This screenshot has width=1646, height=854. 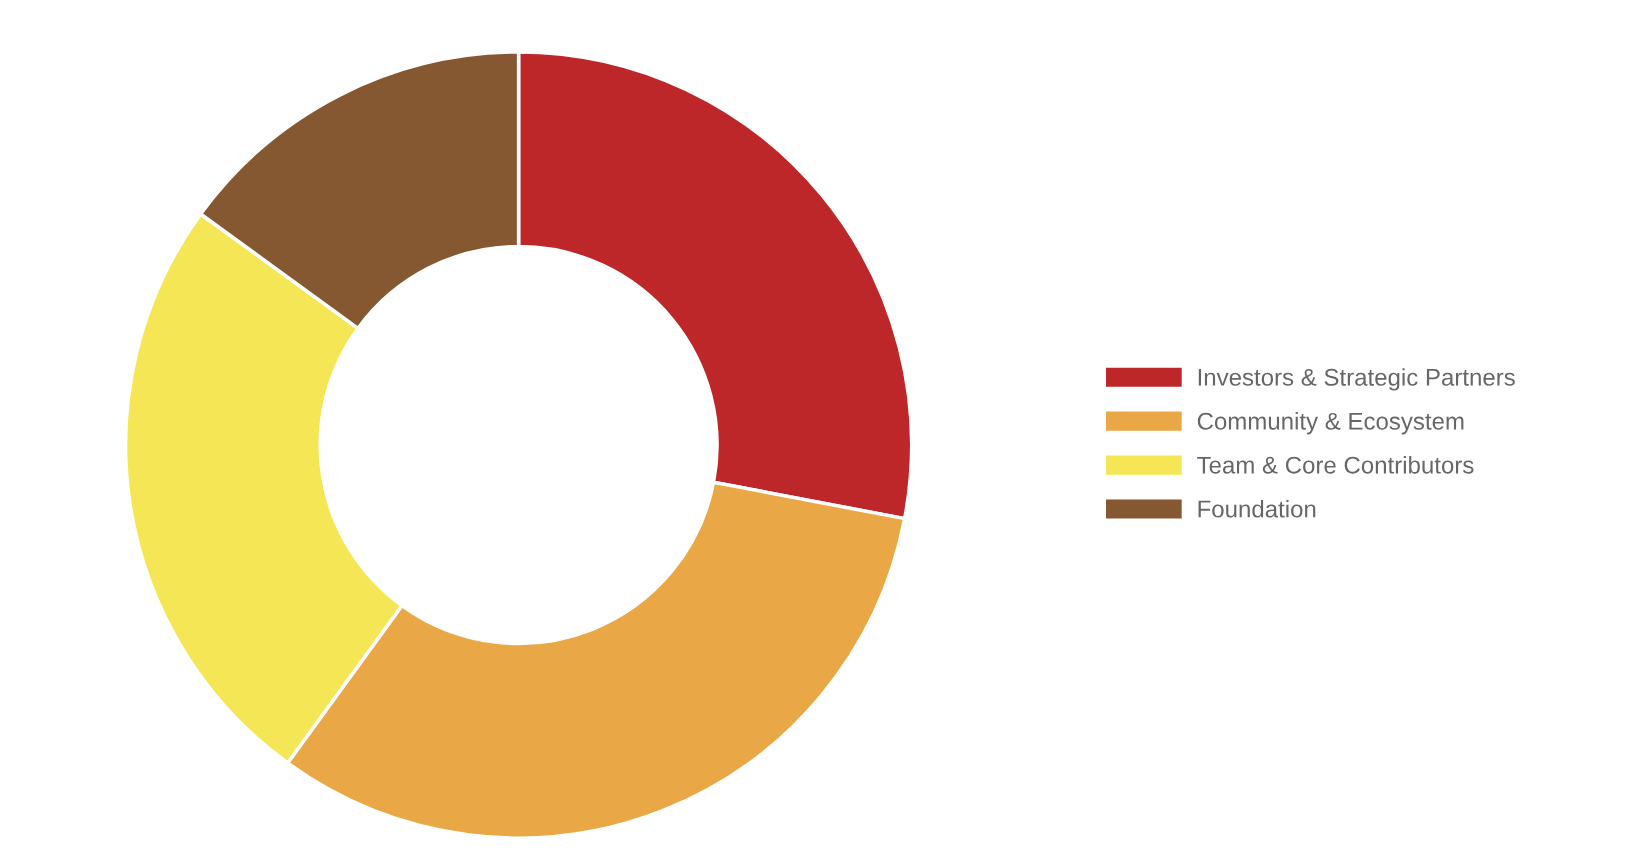 I want to click on legend-label: Investors & Strategic Partners, so click(x=1356, y=379).